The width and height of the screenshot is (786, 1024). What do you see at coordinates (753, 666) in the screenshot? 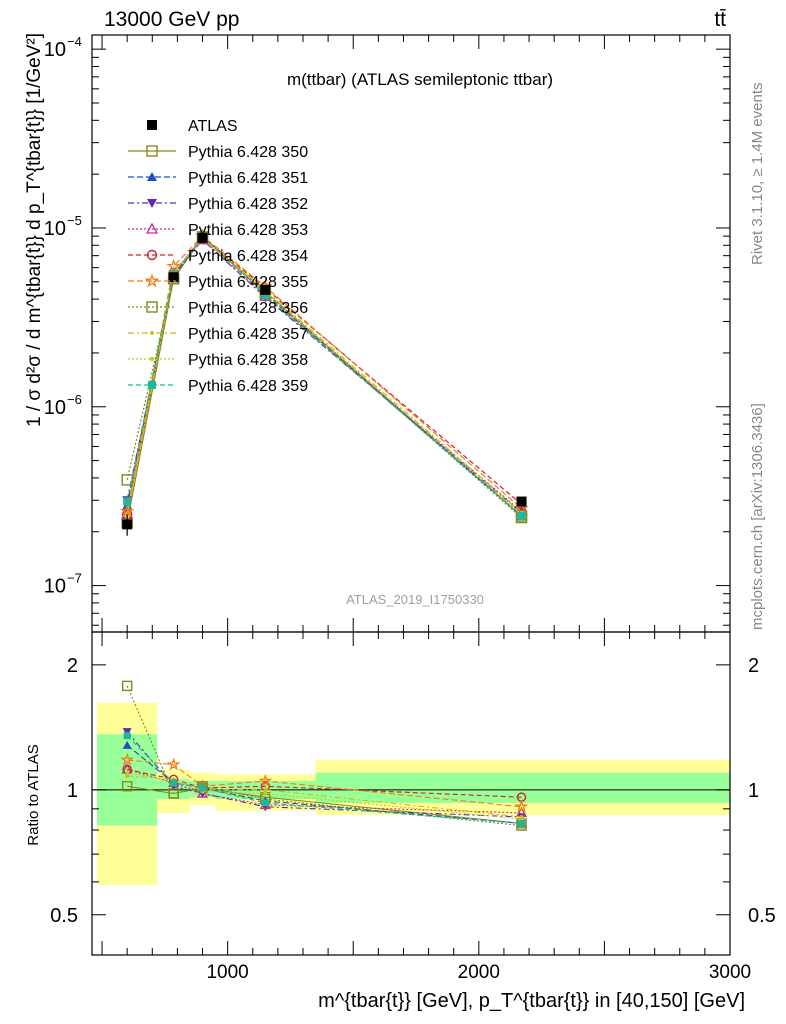
I see `ratio-y-tick-label-right: 2` at bounding box center [753, 666].